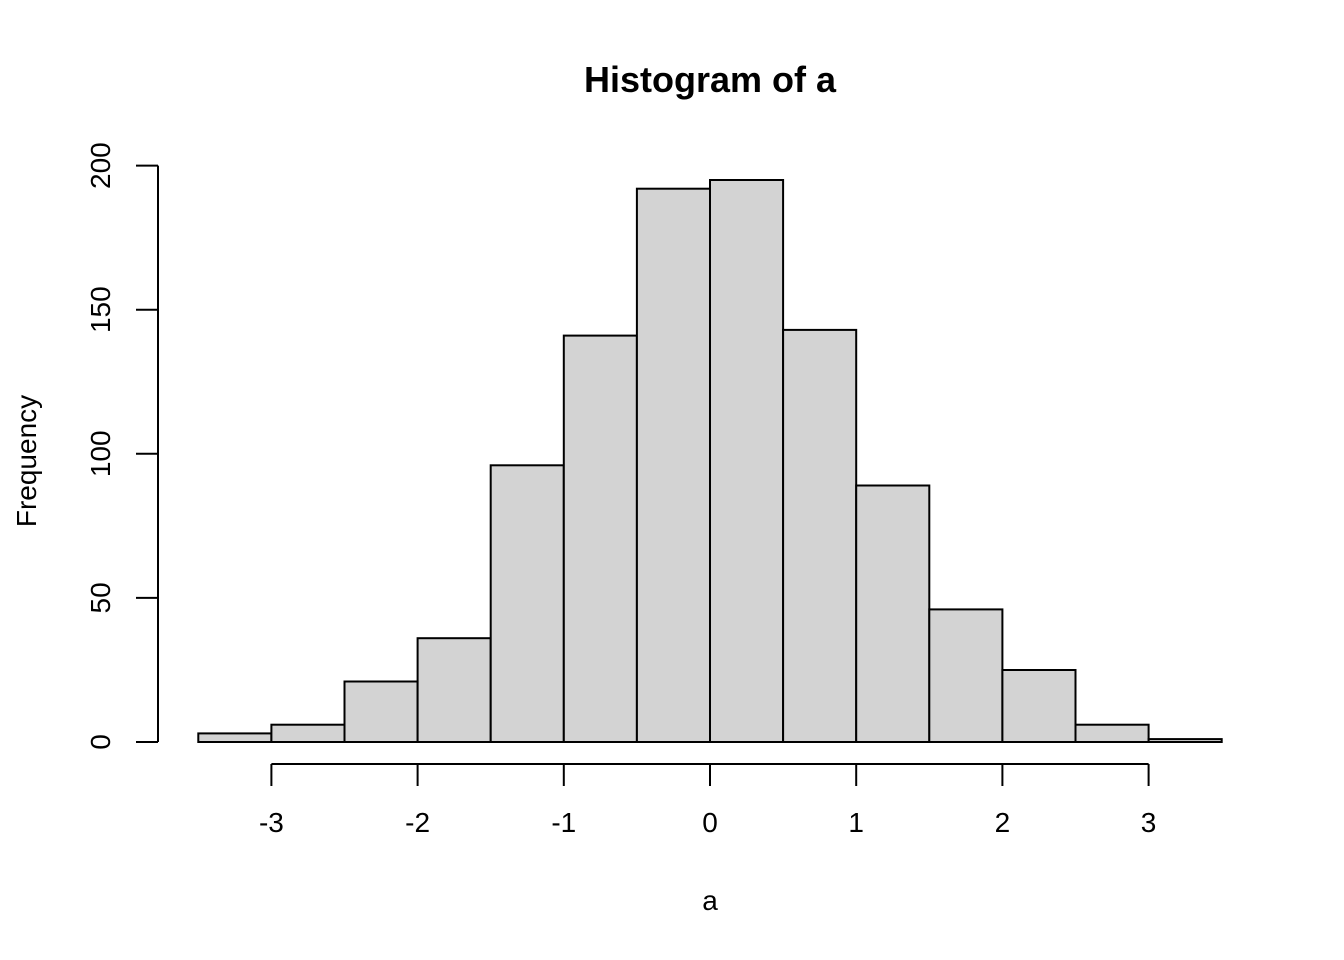 Image resolution: width=1344 pixels, height=960 pixels. What do you see at coordinates (100, 742) in the screenshot?
I see `y-tick-label: 0` at bounding box center [100, 742].